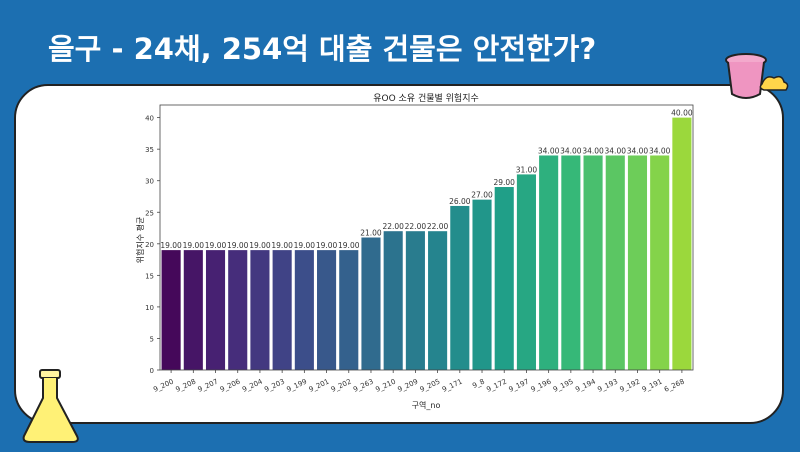 The width and height of the screenshot is (800, 452). I want to click on beaker-icon, so click(757, 76).